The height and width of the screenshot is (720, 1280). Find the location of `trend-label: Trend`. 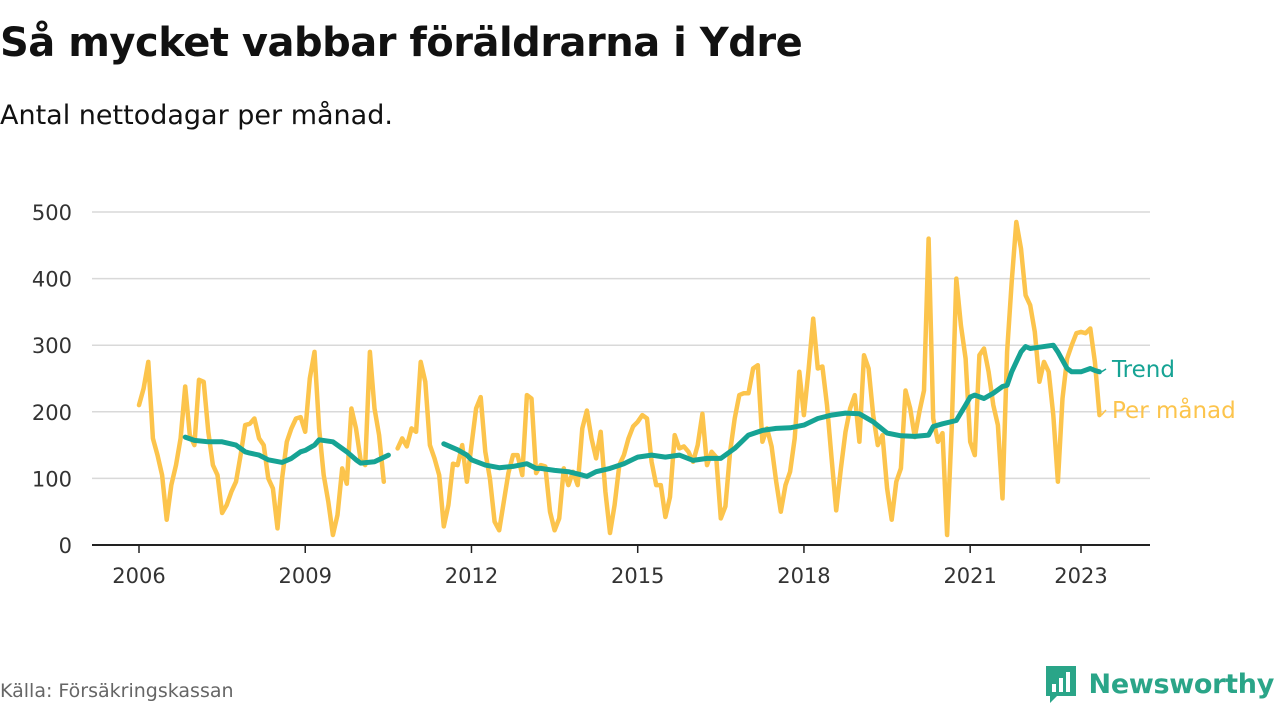

trend-label: Trend is located at coordinates (1143, 370).